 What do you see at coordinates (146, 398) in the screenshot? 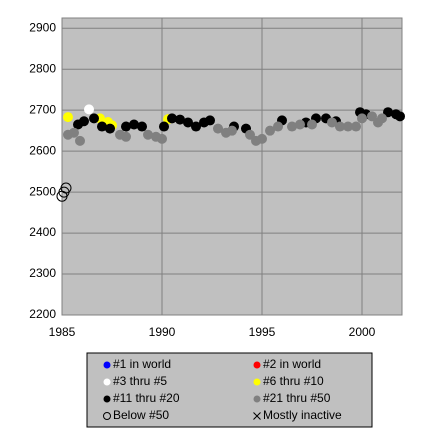
I see `legend-label: #11 thru #20` at bounding box center [146, 398].